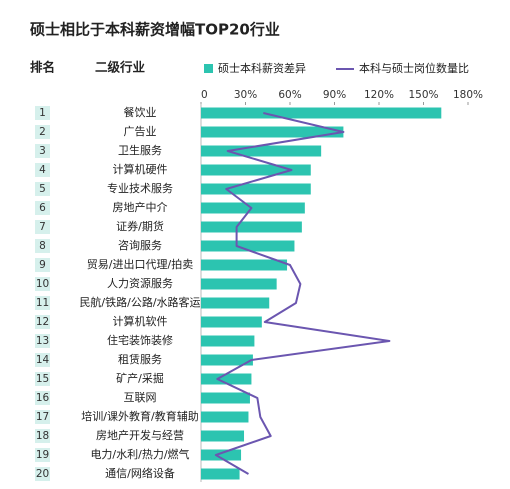 The height and width of the screenshot is (489, 510). Describe the element at coordinates (262, 68) in the screenshot. I see `legend-label: 硕士本科薪资差异` at that location.